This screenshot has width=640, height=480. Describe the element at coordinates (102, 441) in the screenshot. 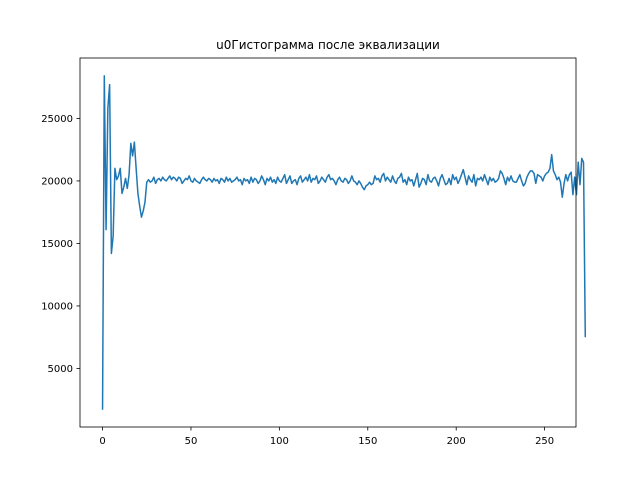

I see `x-tick-label: 0` at that location.